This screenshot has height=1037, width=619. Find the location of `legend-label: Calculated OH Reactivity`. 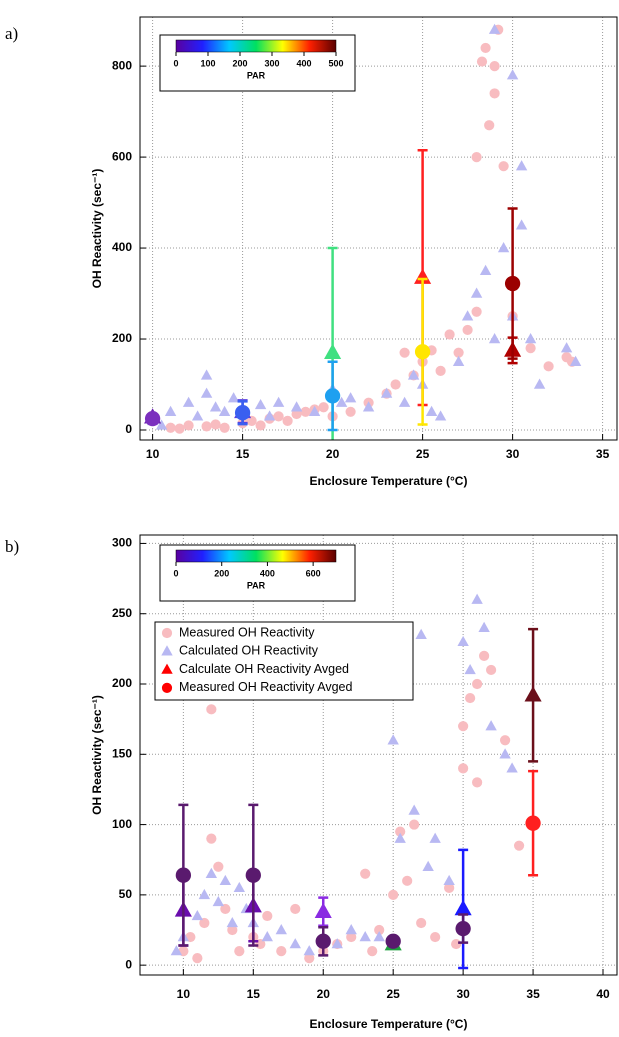

legend-label: Calculated OH Reactivity is located at coordinates (249, 651).